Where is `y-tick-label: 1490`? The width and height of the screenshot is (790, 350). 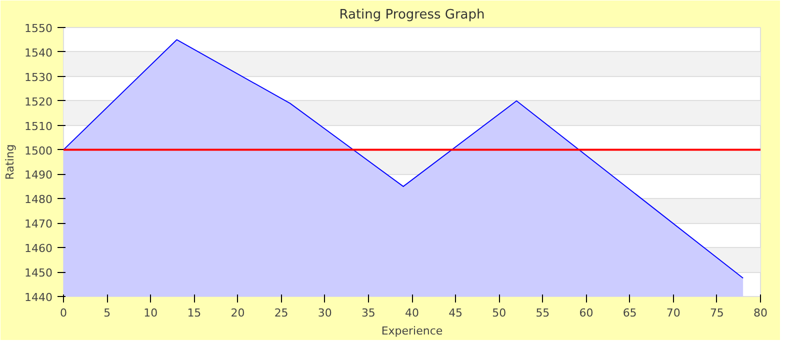 y-tick-label: 1490 is located at coordinates (38, 175).